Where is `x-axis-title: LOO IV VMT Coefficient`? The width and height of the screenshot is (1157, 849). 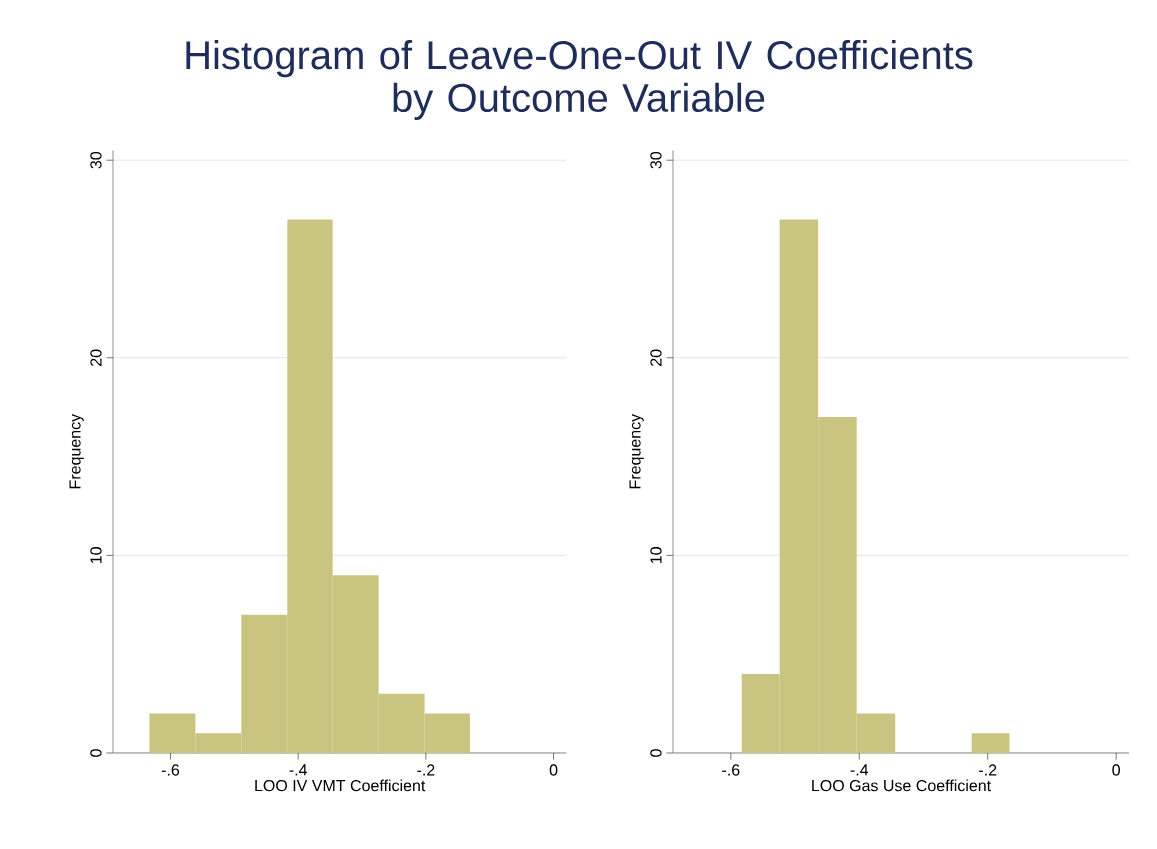 x-axis-title: LOO IV VMT Coefficient is located at coordinates (340, 785).